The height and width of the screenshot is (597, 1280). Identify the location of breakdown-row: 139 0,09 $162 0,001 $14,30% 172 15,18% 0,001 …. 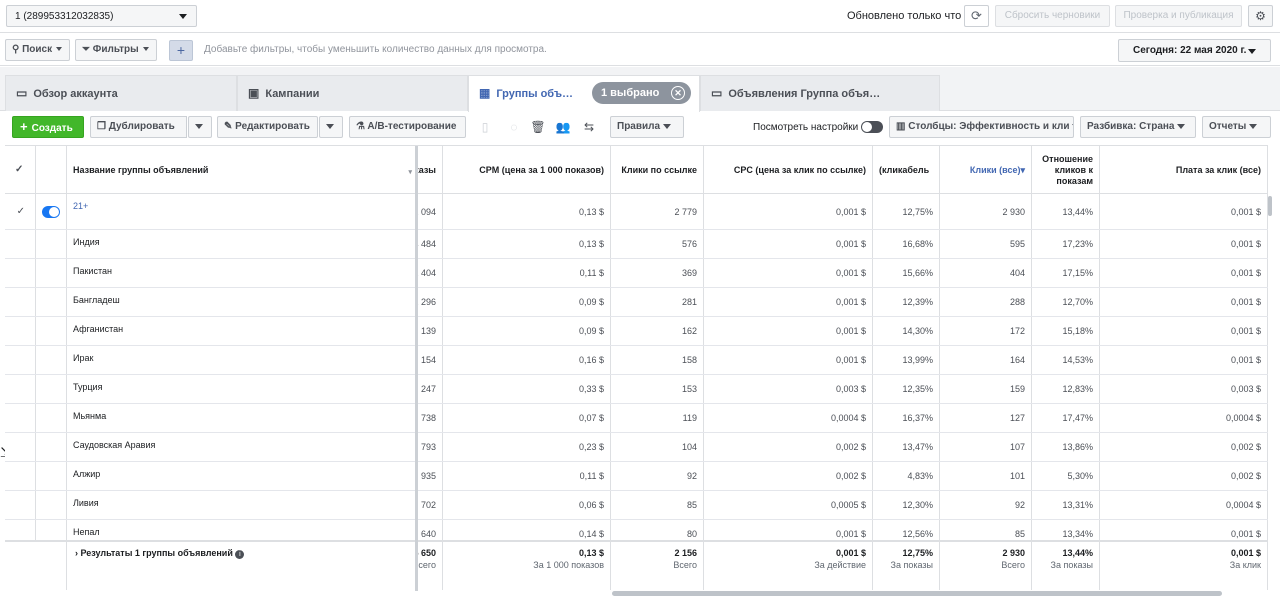
(636, 331).